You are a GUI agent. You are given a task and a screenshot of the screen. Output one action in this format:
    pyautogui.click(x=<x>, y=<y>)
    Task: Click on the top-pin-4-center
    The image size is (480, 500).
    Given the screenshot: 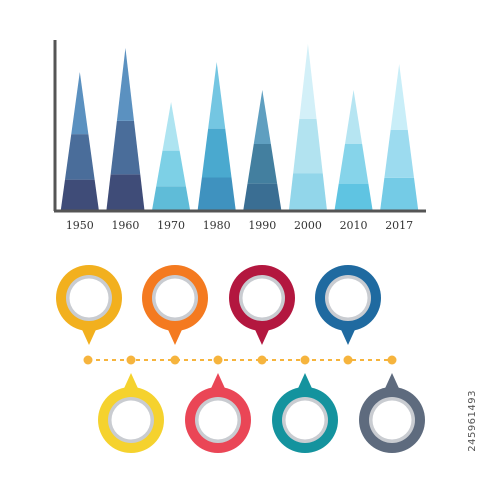 What is the action you would take?
    pyautogui.click(x=348, y=298)
    